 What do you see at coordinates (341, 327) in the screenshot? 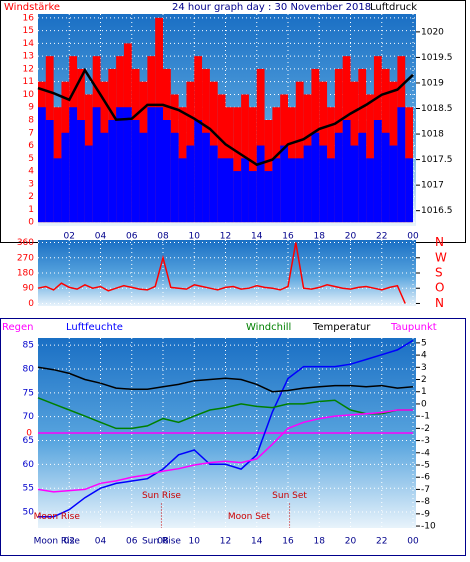
I see `legend-entry: Temperatur` at bounding box center [341, 327].